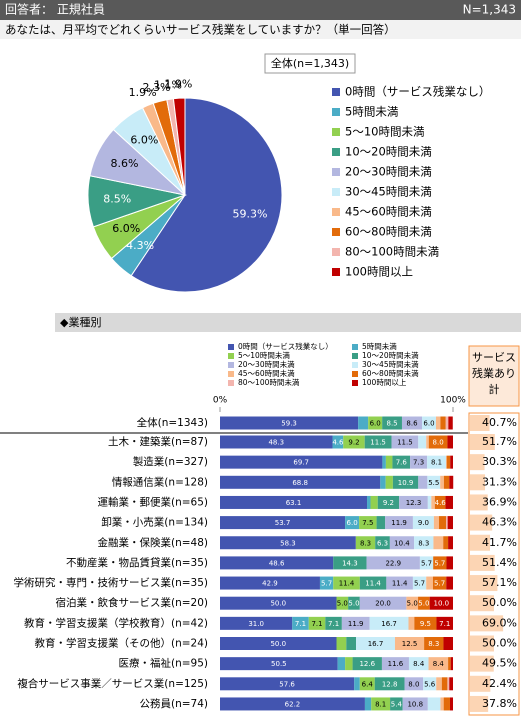  Describe the element at coordinates (140, 245) in the screenshot. I see `slice-label: 4.3%` at that location.